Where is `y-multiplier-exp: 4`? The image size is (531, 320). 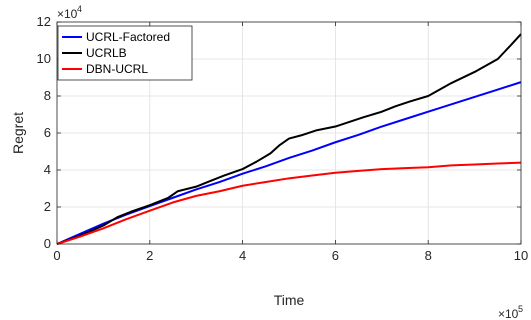 y-multiplier-exp: 4 is located at coordinates (79, 9).